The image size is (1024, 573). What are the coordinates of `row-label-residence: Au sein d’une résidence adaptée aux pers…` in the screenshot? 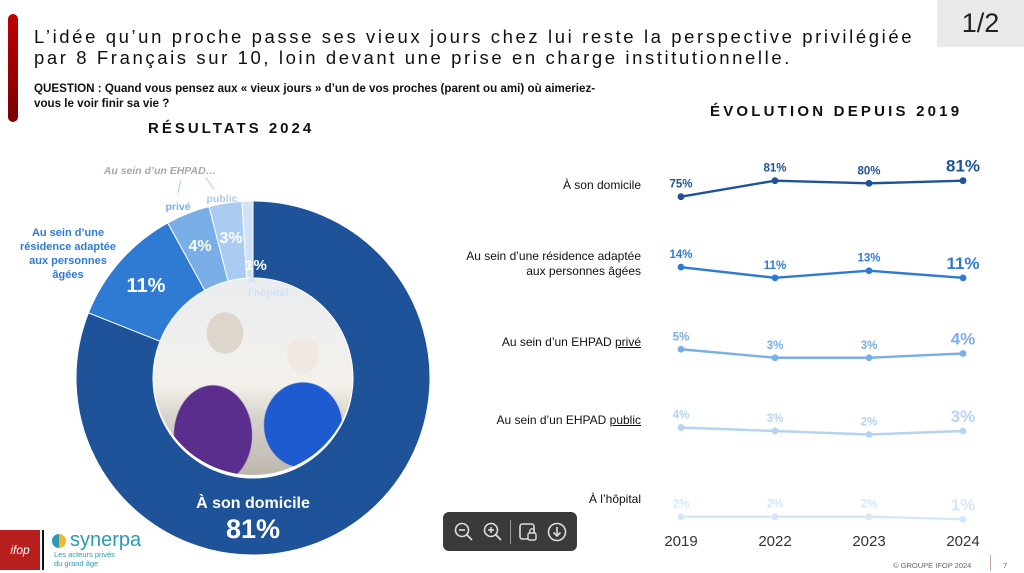 It's located at (553, 264).